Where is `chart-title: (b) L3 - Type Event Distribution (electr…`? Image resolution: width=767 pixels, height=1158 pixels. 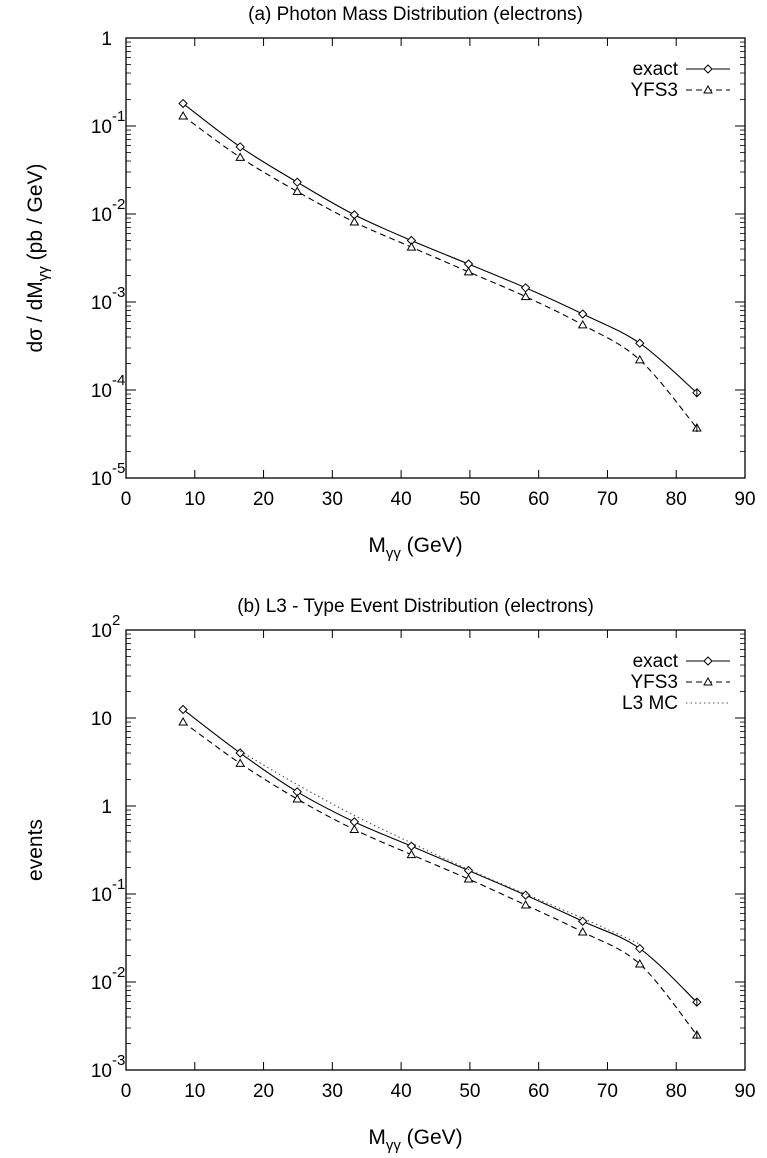 chart-title: (b) L3 - Type Event Distribution (electr… is located at coordinates (415, 606).